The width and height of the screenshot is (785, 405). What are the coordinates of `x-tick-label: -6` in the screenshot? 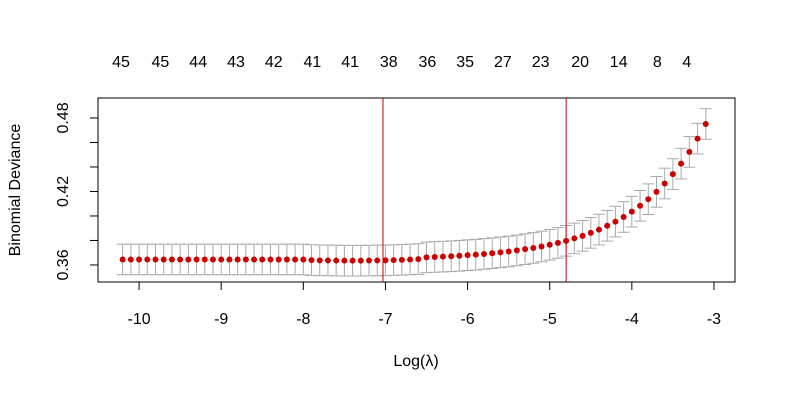 It's located at (467, 319).